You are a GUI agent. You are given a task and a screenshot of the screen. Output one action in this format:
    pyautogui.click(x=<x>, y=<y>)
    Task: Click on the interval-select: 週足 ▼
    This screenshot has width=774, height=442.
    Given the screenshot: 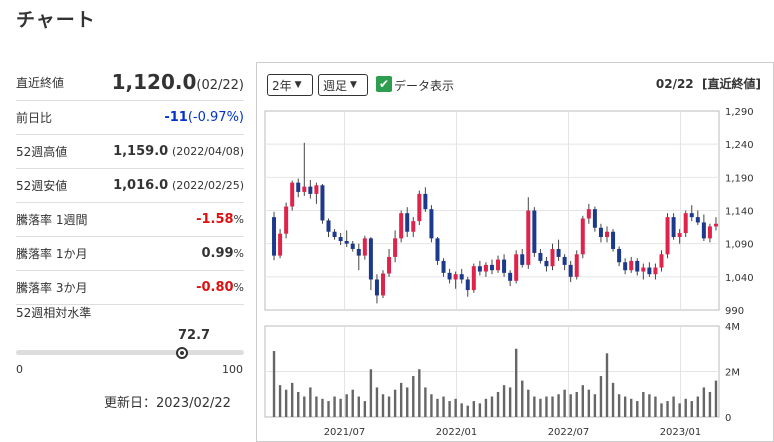 What is the action you would take?
    pyautogui.click(x=343, y=85)
    